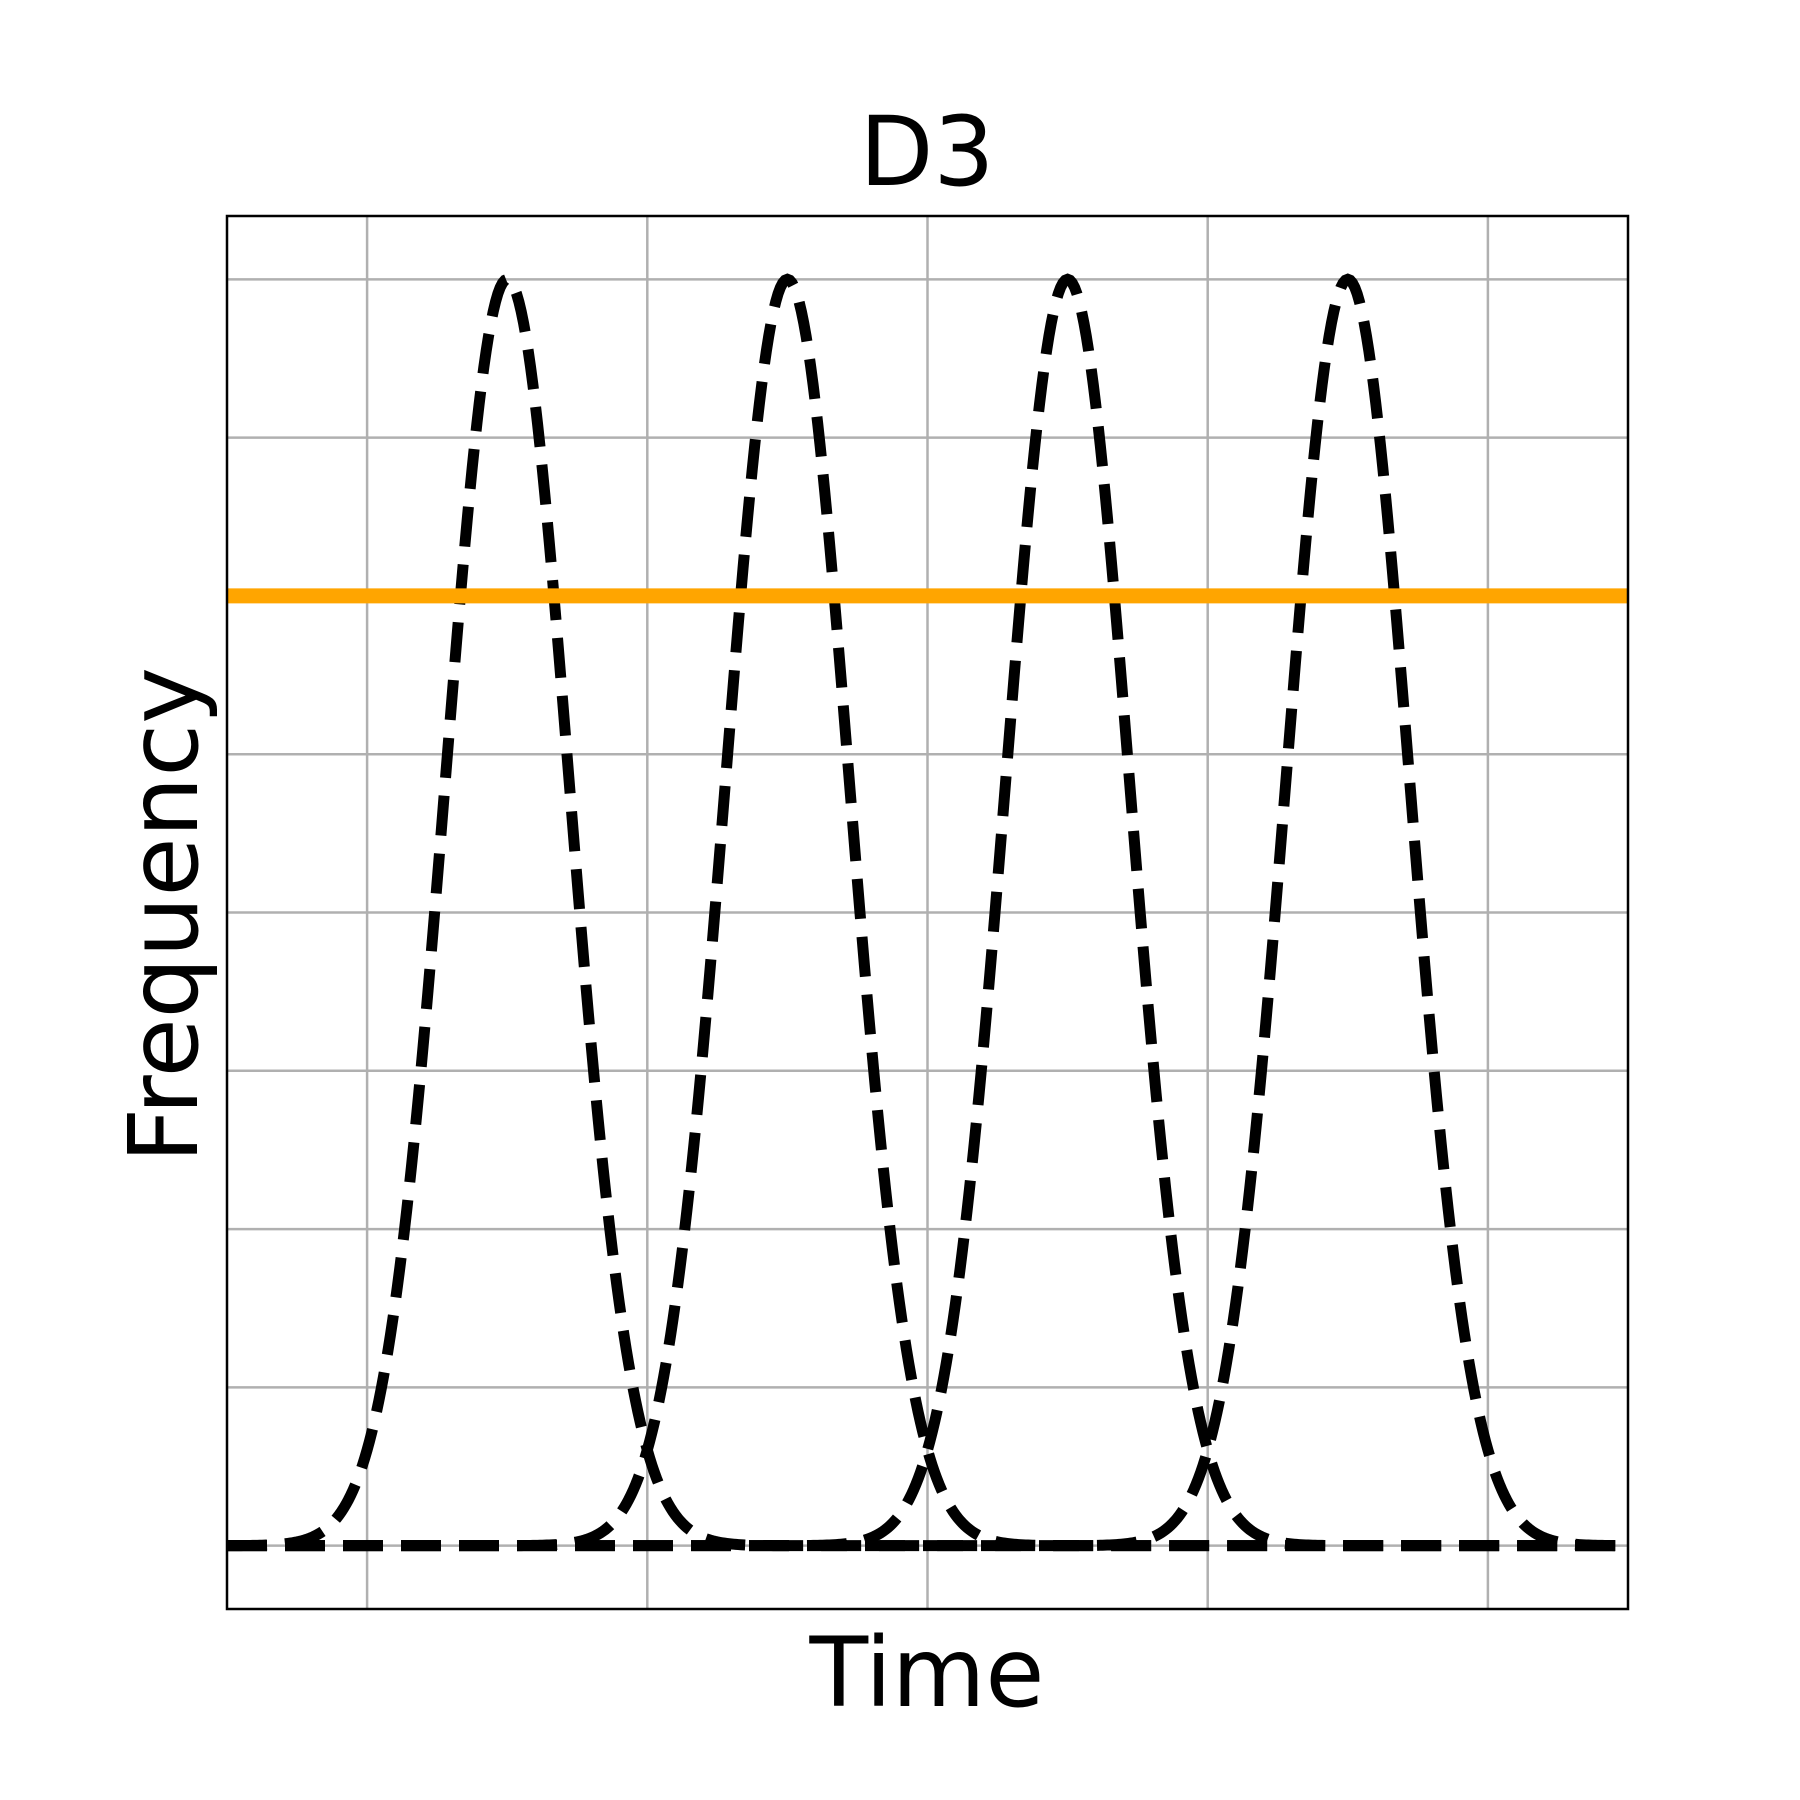 Image resolution: width=1800 pixels, height=1800 pixels. Describe the element at coordinates (164, 915) in the screenshot. I see `y-axis-label: Frequency` at that location.